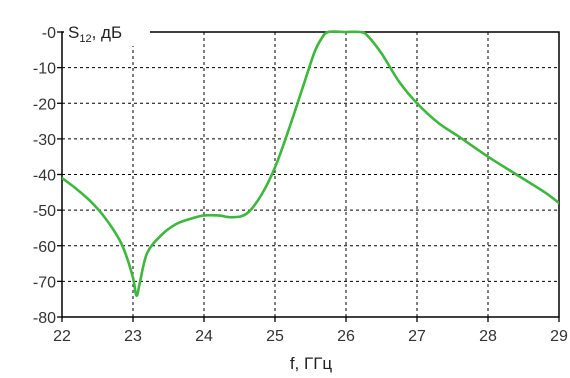  Describe the element at coordinates (44, 282) in the screenshot. I see `y-tick-label: -70` at that location.